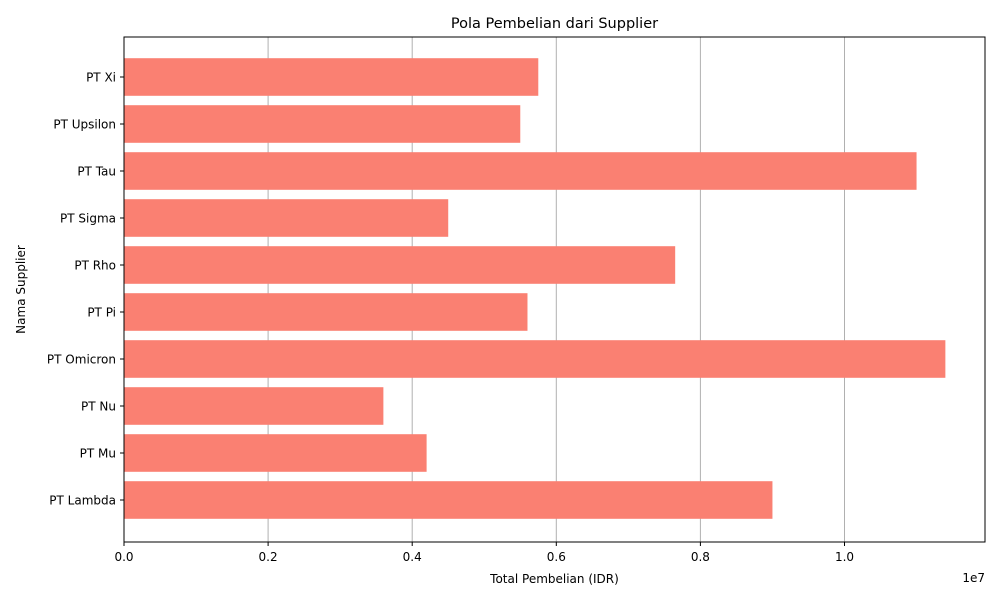 This screenshot has width=1000, height=600. Describe the element at coordinates (700, 557) in the screenshot. I see `x-tick-label: 0.8` at that location.